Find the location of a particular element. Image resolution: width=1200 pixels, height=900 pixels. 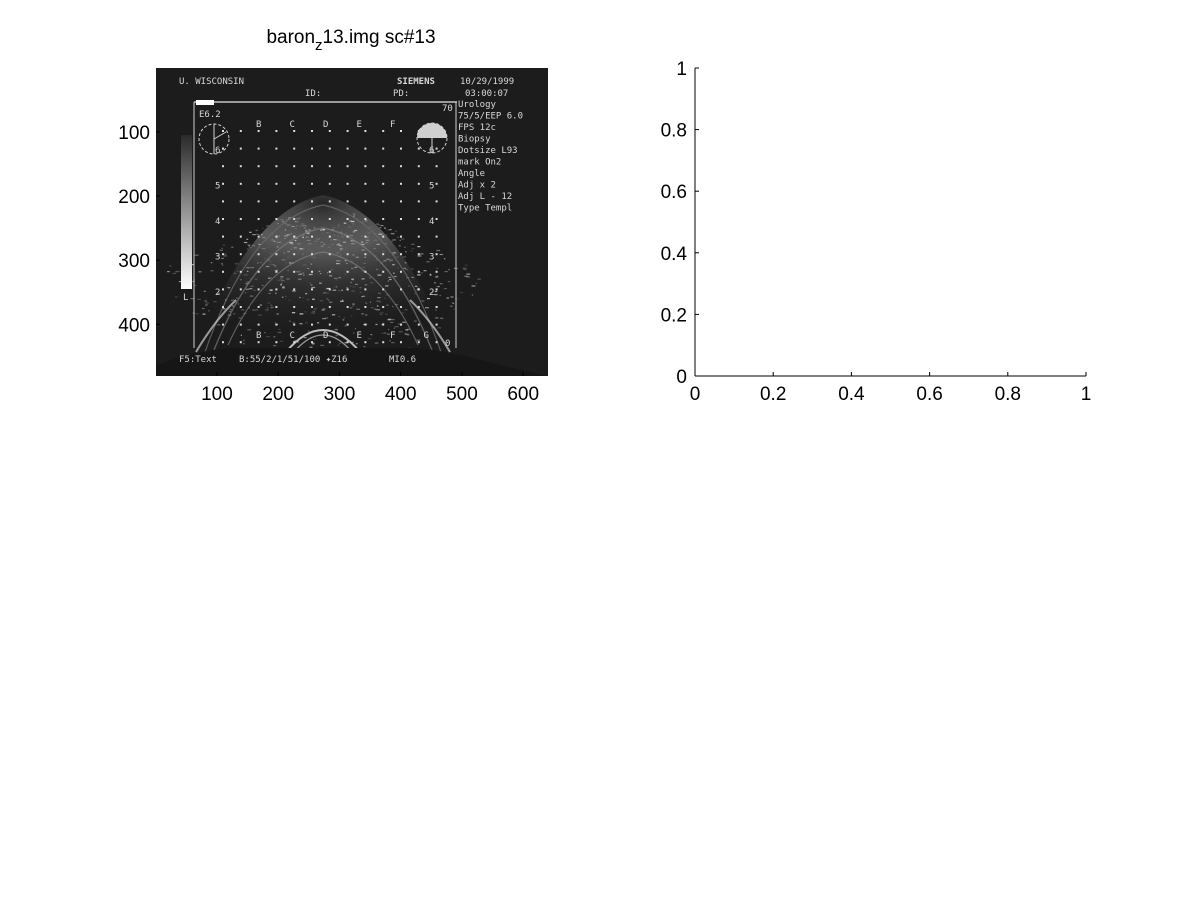

time-text: 03:00:07 is located at coordinates (486, 94).